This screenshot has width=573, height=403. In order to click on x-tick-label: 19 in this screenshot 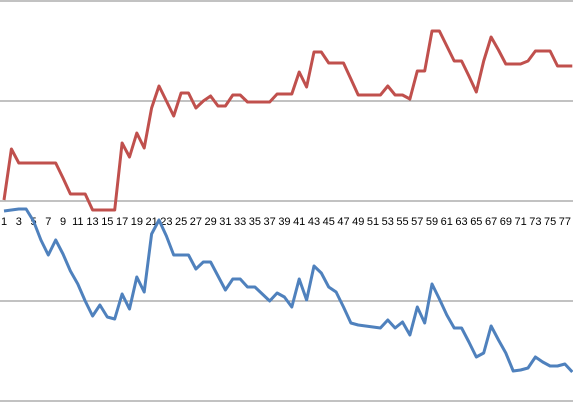, I will do `click(137, 222)`.